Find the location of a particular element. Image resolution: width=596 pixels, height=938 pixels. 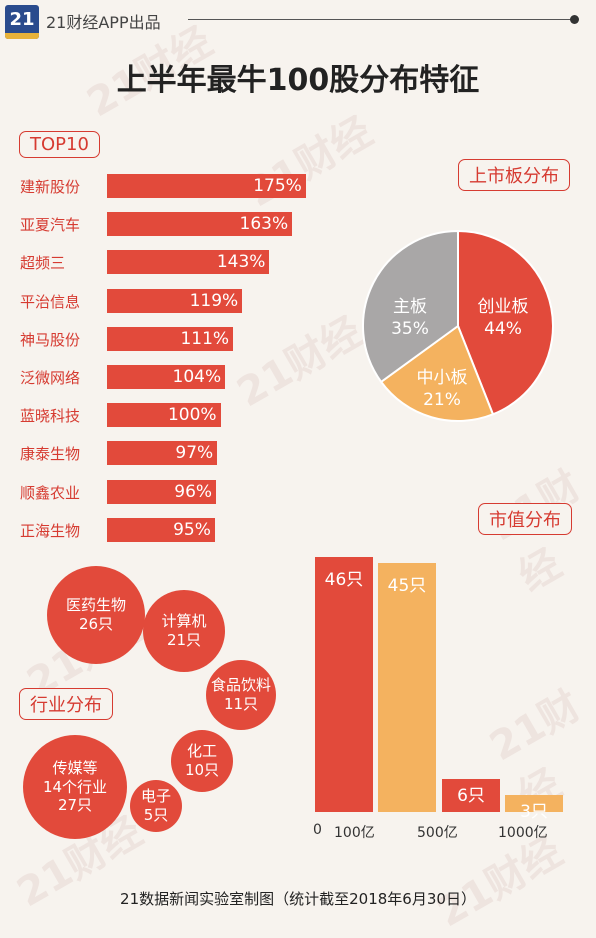

industry-count: 26只 is located at coordinates (96, 624).